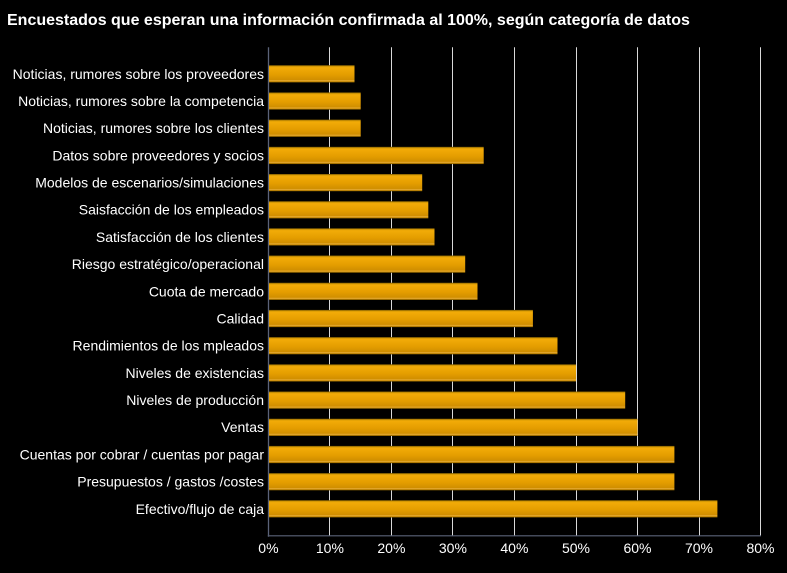 This screenshot has width=787, height=573. Describe the element at coordinates (453, 548) in the screenshot. I see `svg-text: 30%` at that location.